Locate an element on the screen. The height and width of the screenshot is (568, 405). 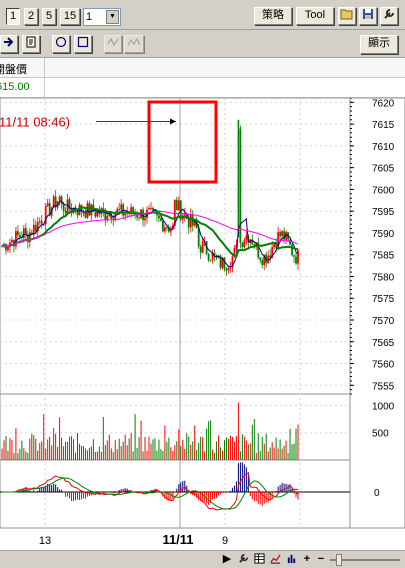
draw-wave-button is located at coordinates (113, 44).